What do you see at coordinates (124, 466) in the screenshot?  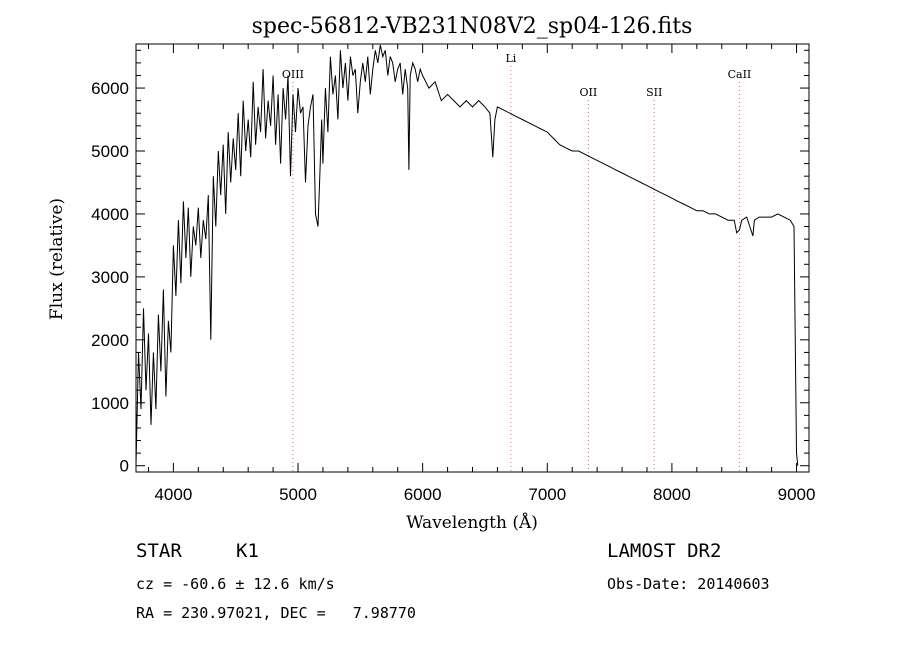 I see `y-tick-label: 0` at bounding box center [124, 466].